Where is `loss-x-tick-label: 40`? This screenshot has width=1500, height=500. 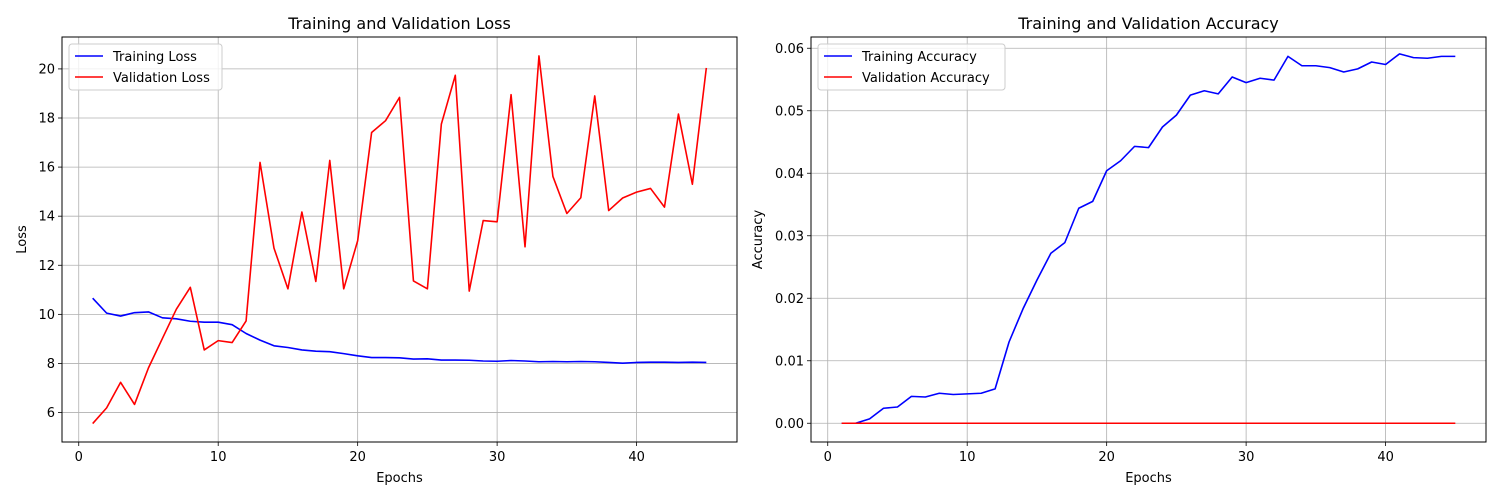
loss-x-tick-label: 40 is located at coordinates (636, 457).